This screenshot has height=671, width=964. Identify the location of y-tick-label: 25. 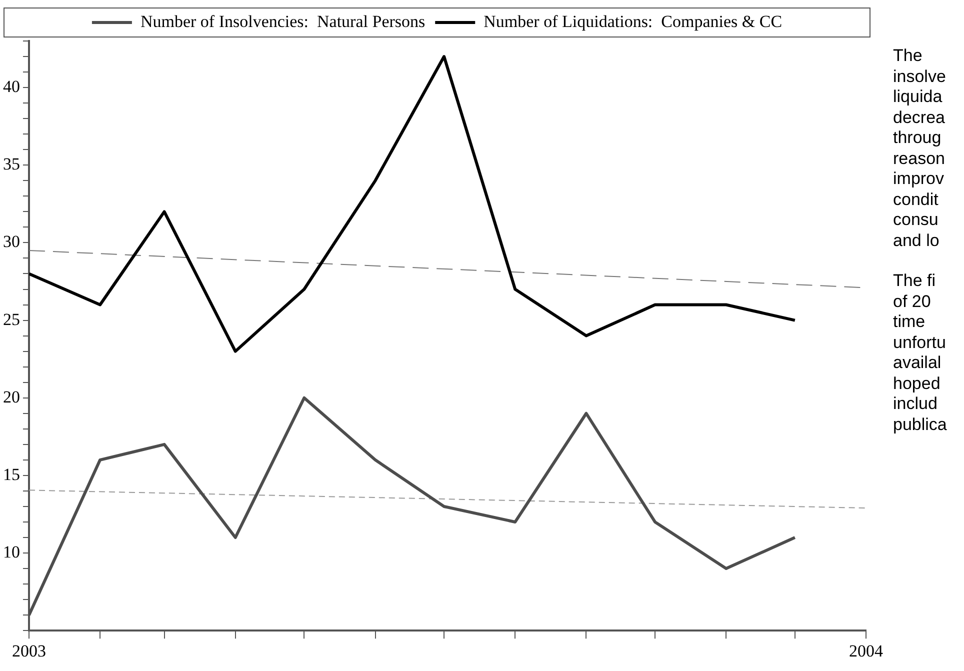
(11, 319).